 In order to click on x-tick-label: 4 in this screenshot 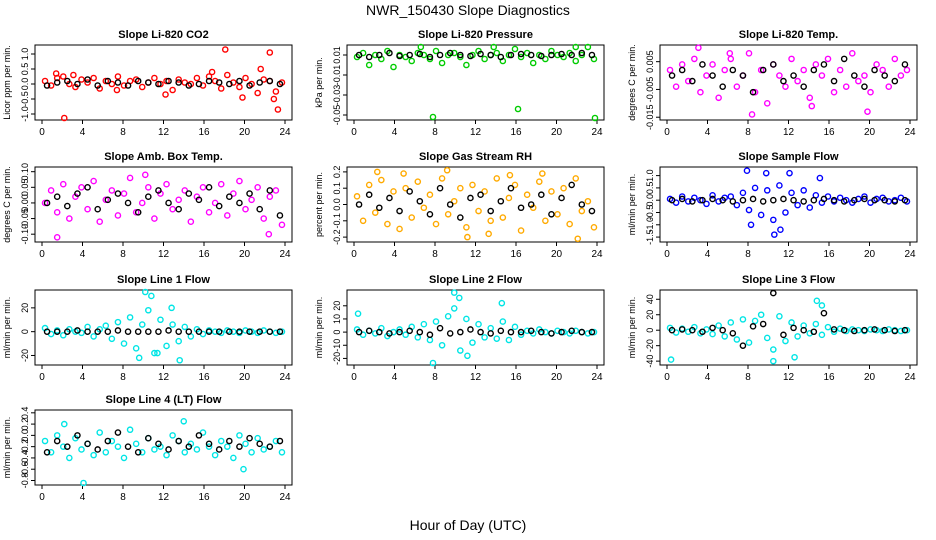, I will do `click(708, 377)`.